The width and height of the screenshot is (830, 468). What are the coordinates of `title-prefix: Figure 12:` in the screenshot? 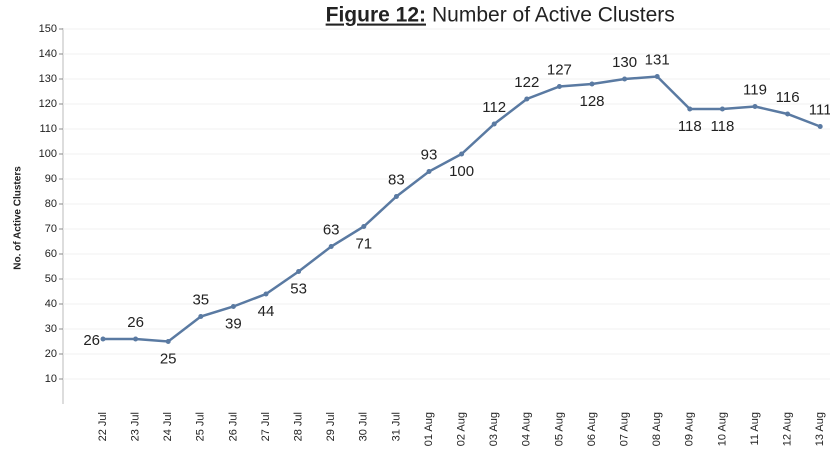 It's located at (376, 15).